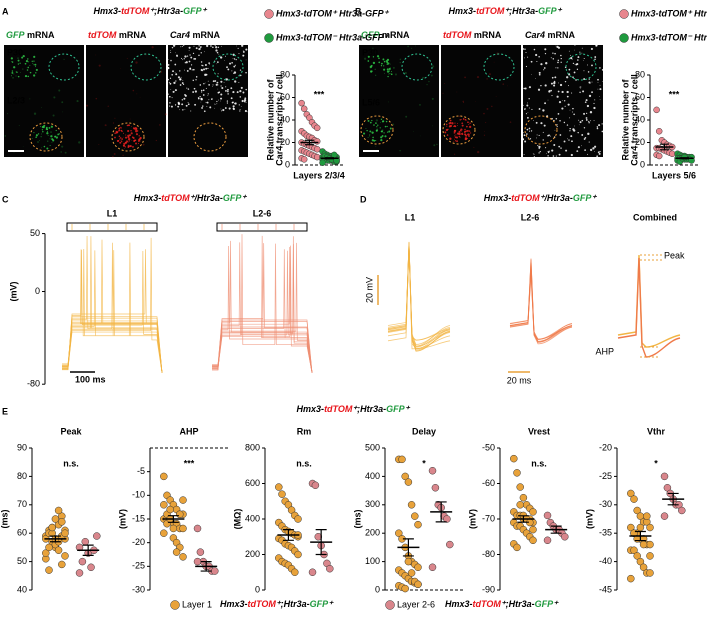 The height and width of the screenshot is (619, 707). What do you see at coordinates (545, 198) in the screenshot?
I see `genotype-part: /` at bounding box center [545, 198].